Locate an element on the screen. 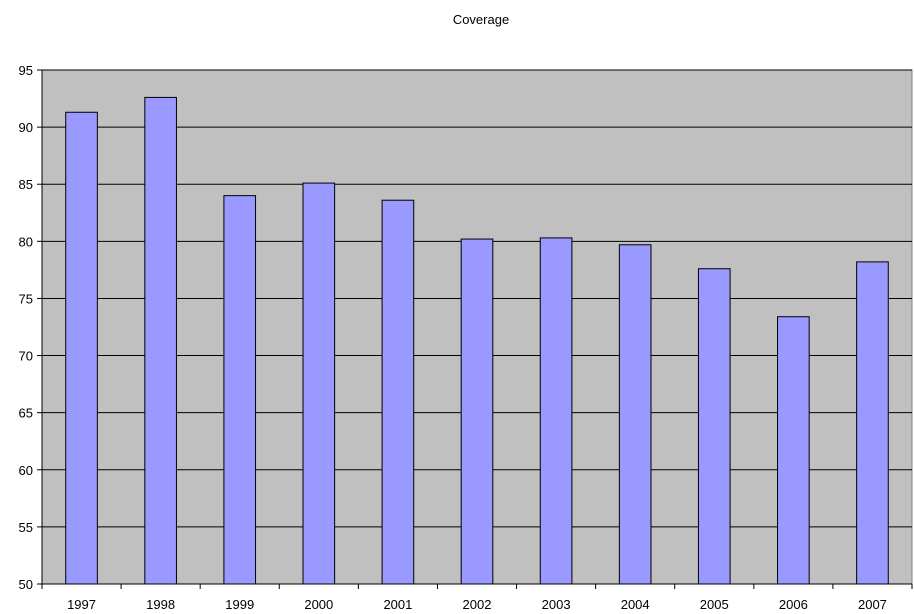 The height and width of the screenshot is (614, 914). bar-2002 is located at coordinates (477, 411).